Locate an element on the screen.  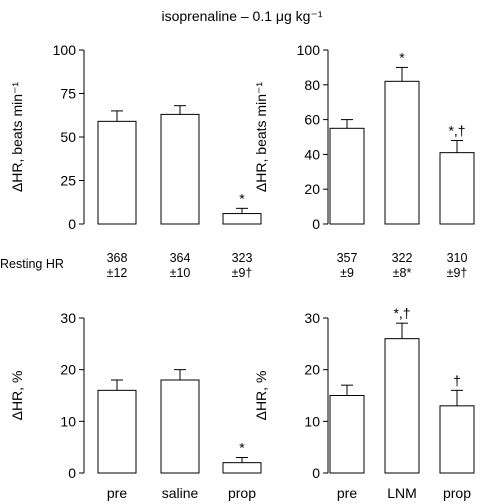
panel-4-category-label: pre is located at coordinates (347, 493).